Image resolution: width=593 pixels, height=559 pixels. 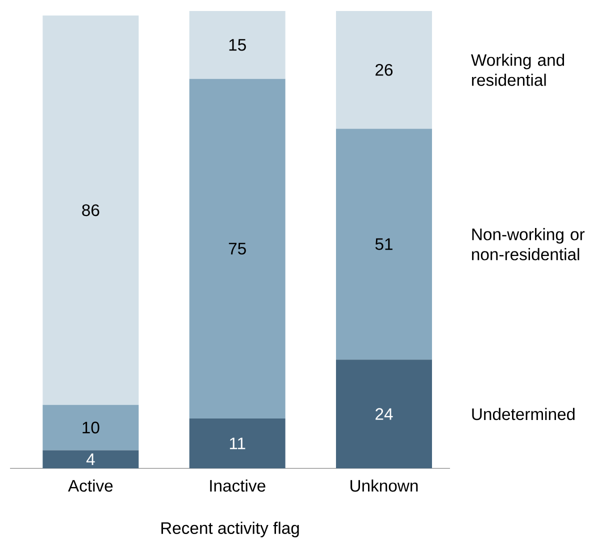 I want to click on data-label: 26, so click(x=384, y=70).